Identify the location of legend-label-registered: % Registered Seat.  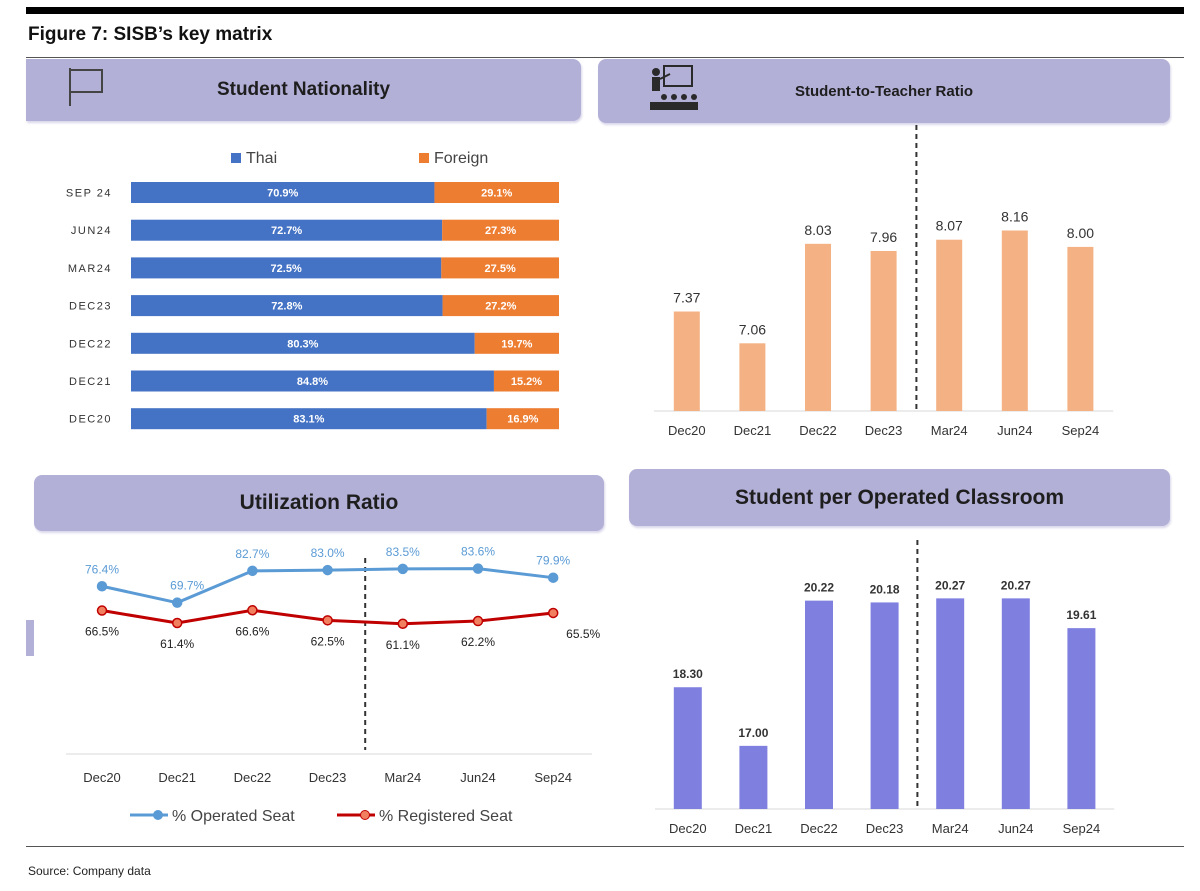
(446, 816).